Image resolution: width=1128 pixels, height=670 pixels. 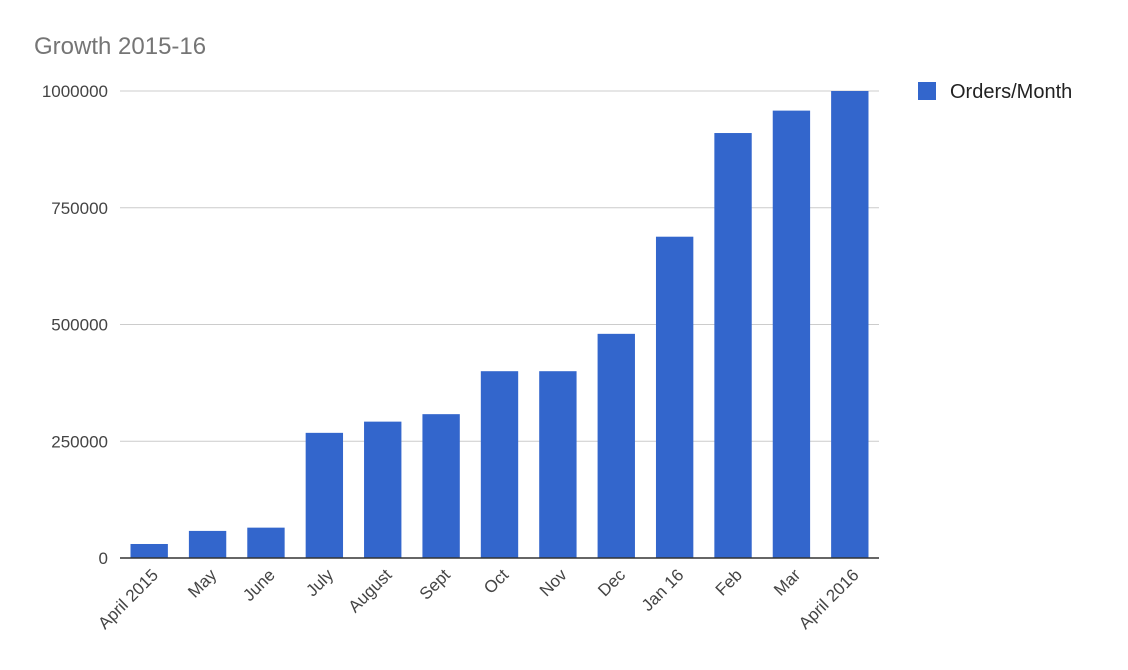 What do you see at coordinates (120, 46) in the screenshot?
I see `chart-title: Growth 2015-16` at bounding box center [120, 46].